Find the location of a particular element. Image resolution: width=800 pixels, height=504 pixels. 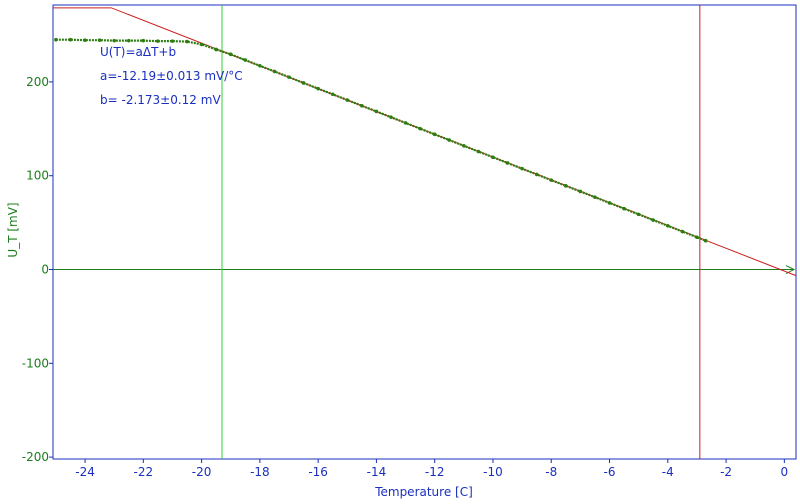

x-tick-label: -4 is located at coordinates (668, 472).